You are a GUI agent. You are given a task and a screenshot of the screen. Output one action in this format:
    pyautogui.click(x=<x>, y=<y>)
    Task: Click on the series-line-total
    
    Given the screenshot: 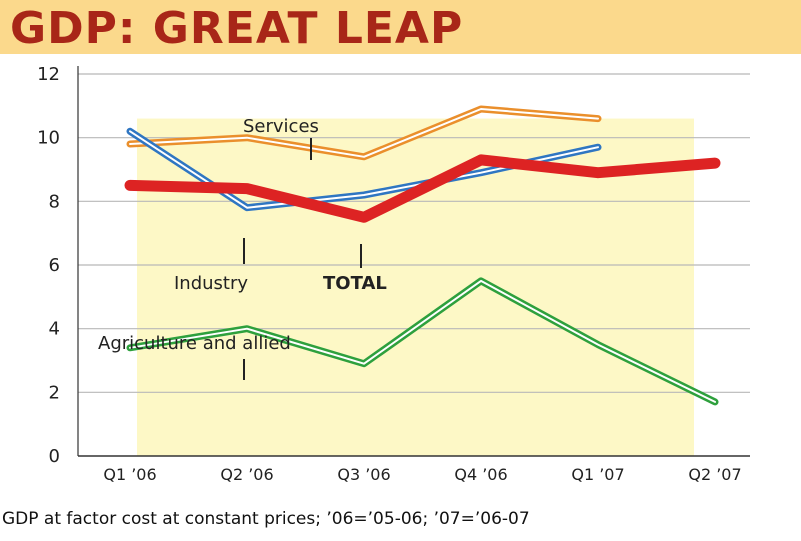 What is the action you would take?
    pyautogui.click(x=422, y=188)
    